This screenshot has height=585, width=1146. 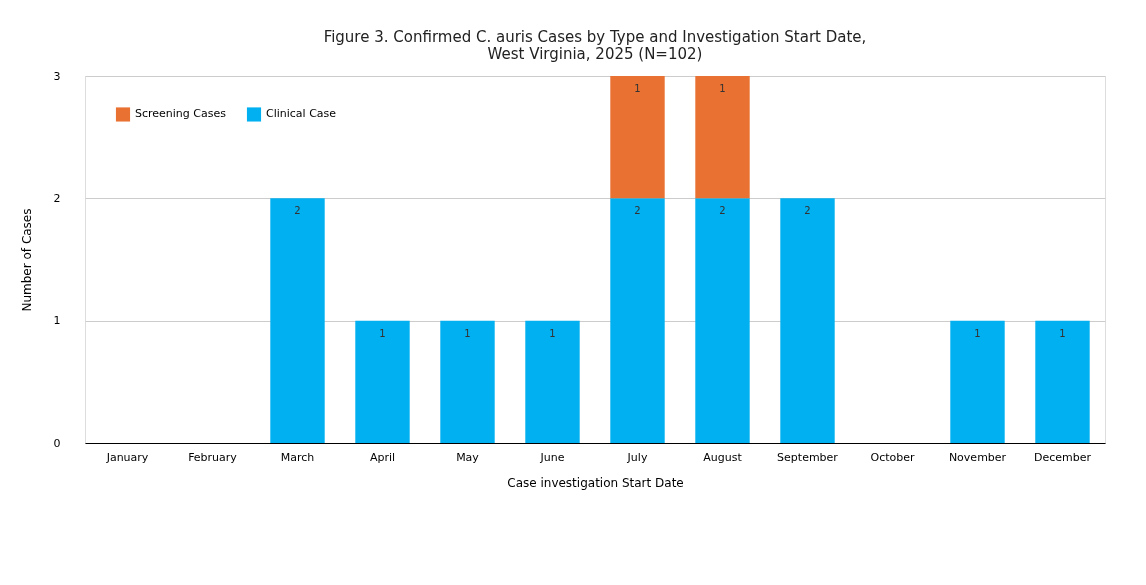 I want to click on x-tick-label: January, so click(x=127, y=457).